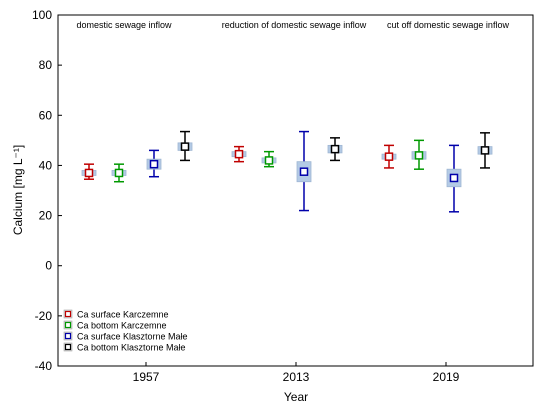  I want to click on era-annotation: domestic sewage inflow, so click(124, 25).